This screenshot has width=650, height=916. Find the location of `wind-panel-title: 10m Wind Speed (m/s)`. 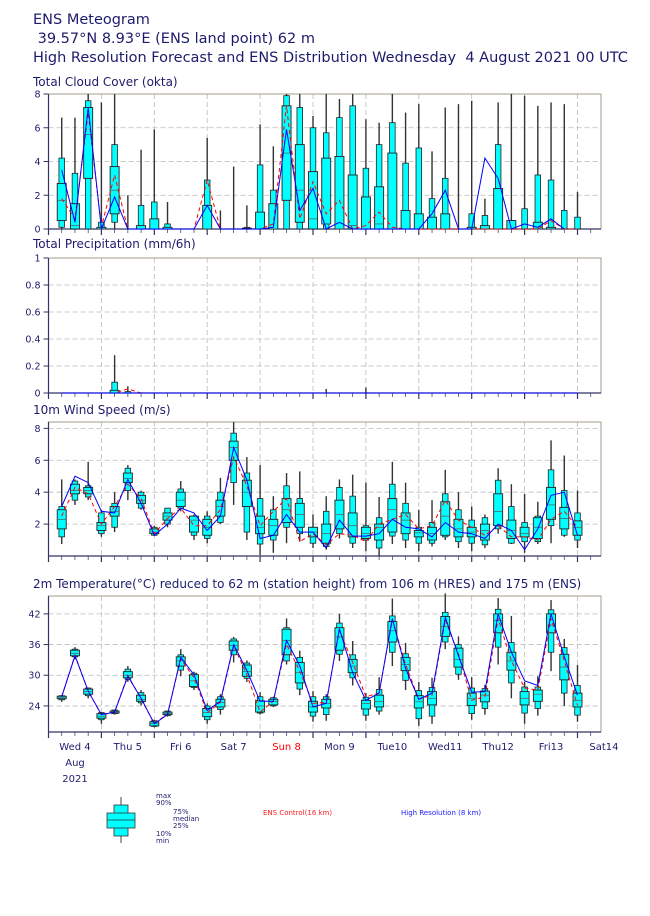

wind-panel-title: 10m Wind Speed (m/s) is located at coordinates (102, 410).